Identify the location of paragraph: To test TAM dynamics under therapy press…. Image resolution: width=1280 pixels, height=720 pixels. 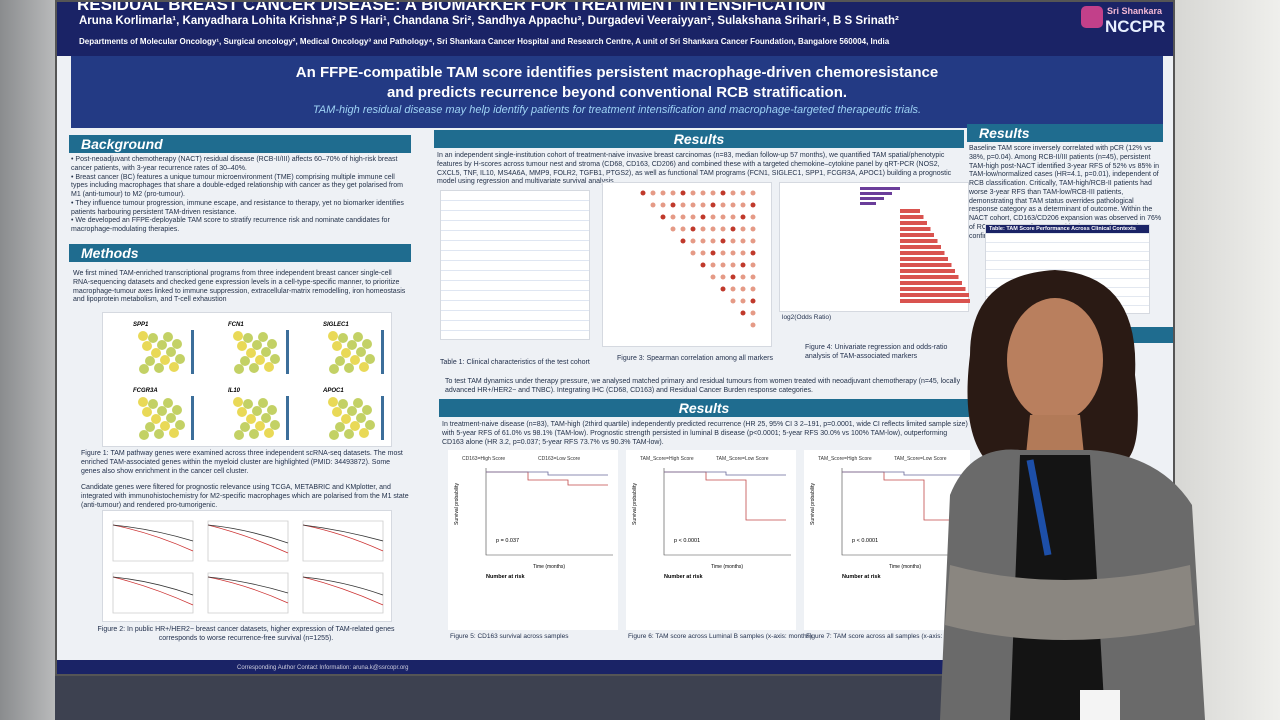
(703, 386).